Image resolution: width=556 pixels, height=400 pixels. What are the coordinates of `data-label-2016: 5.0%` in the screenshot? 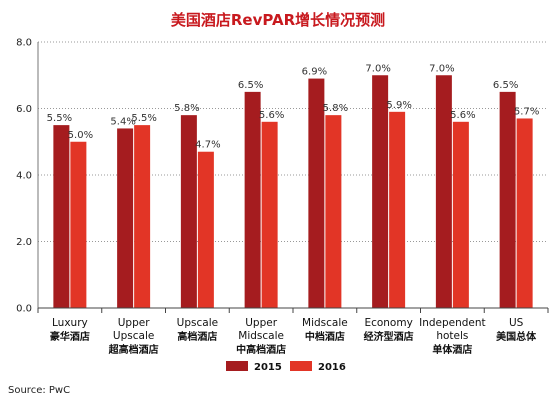 It's located at (80, 135).